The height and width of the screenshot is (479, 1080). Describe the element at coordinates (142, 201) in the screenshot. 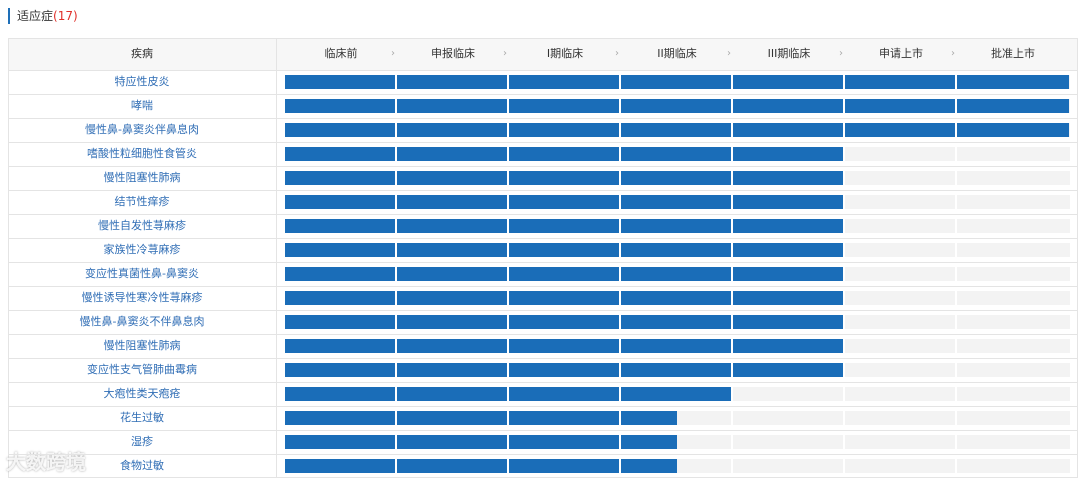

I see `disease-name: 结节性痒疹` at that location.